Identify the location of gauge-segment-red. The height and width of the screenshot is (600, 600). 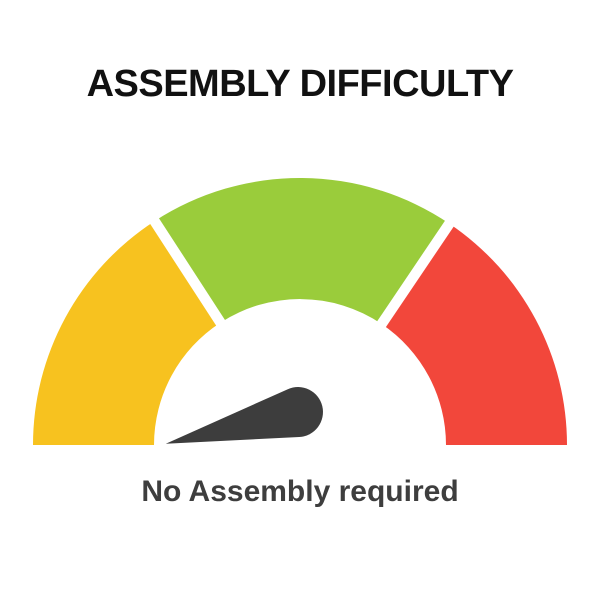
(474, 334).